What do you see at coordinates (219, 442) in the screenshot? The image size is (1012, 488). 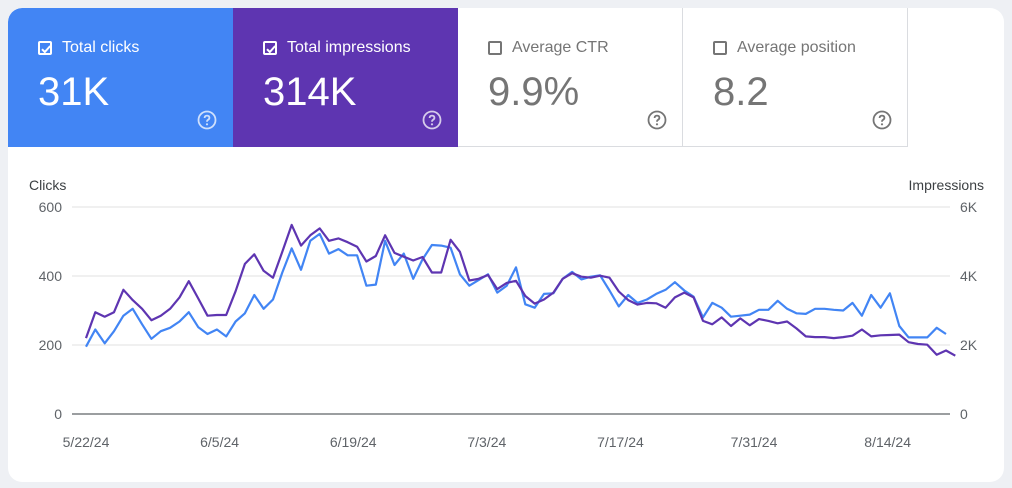 I see `x-tick-label: 6/5/24` at bounding box center [219, 442].